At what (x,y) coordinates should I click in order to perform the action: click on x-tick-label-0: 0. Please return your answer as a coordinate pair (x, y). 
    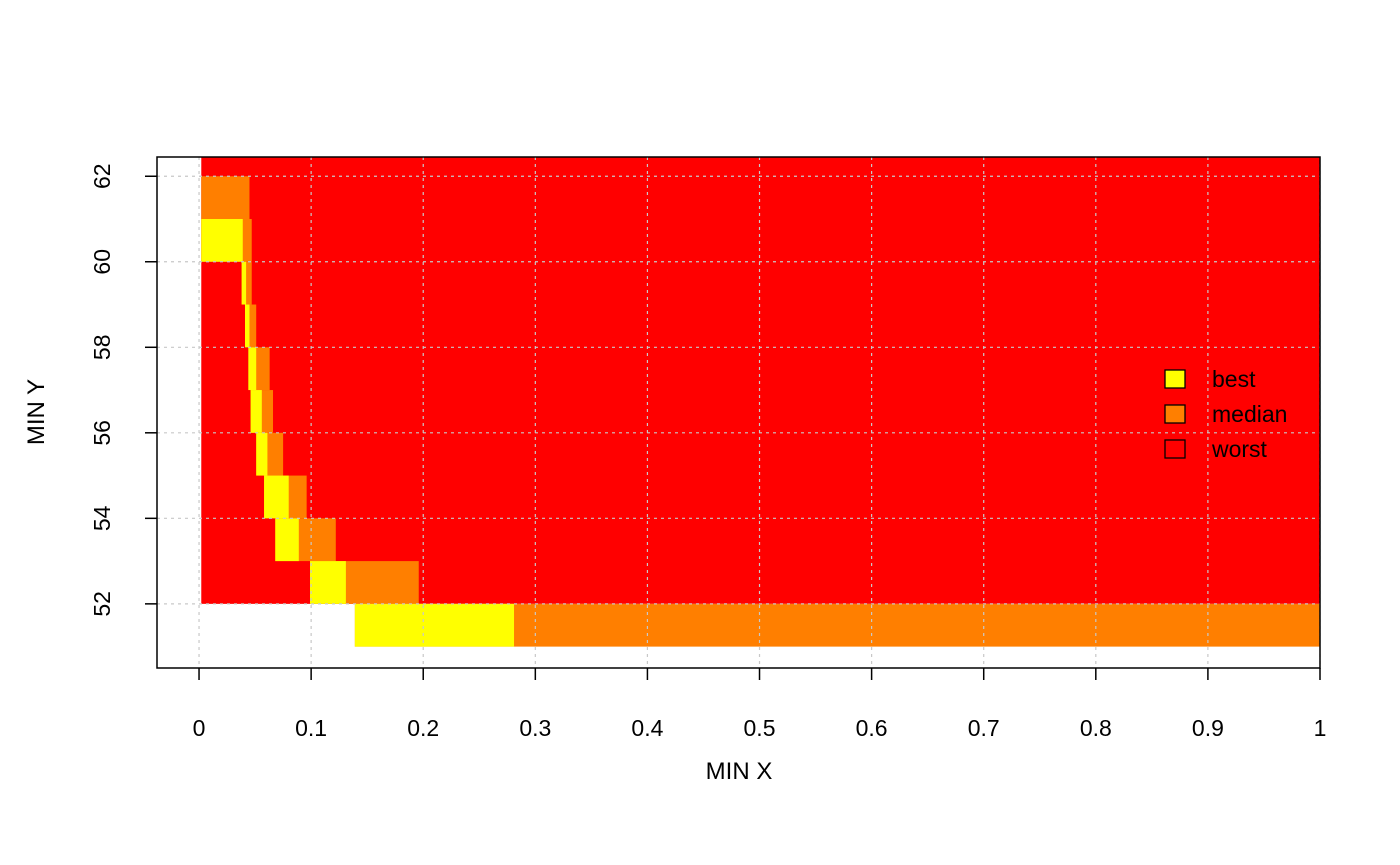
    Looking at the image, I should click on (199, 728).